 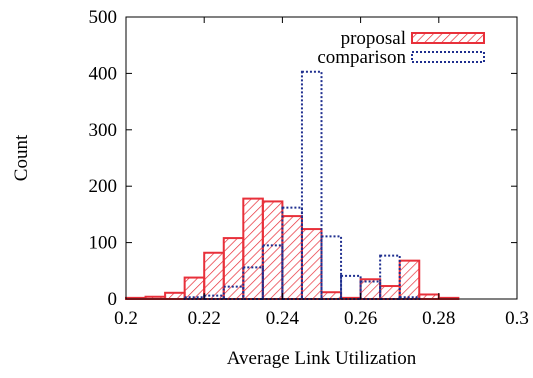 I want to click on x-tick-label-0: 0.2, so click(x=126, y=318).